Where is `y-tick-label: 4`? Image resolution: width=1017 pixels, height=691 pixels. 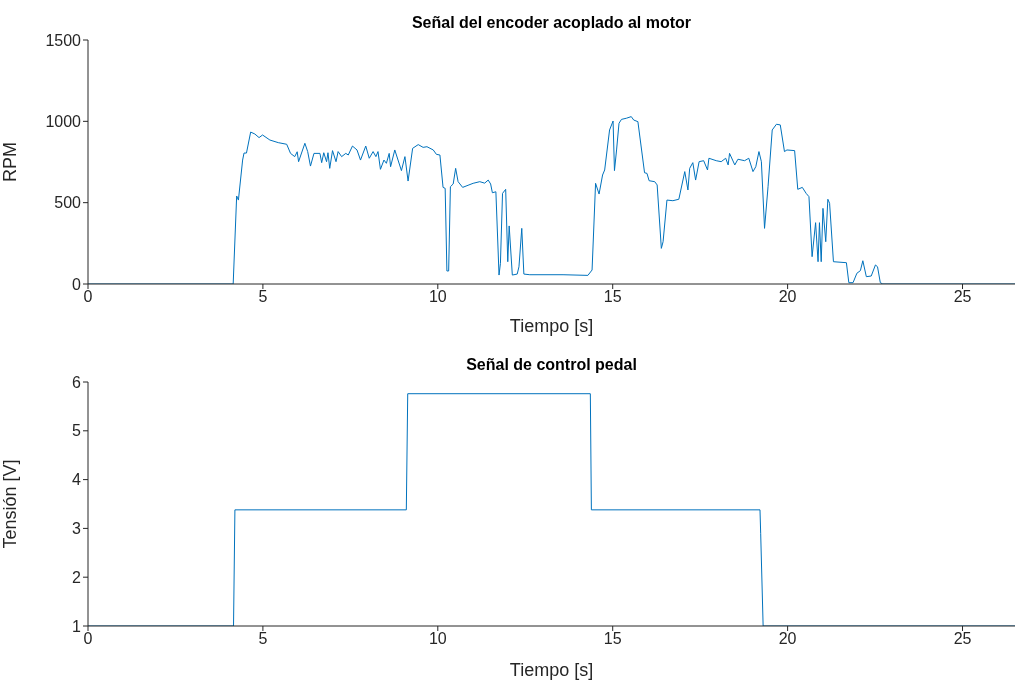 y-tick-label: 4 is located at coordinates (77, 480).